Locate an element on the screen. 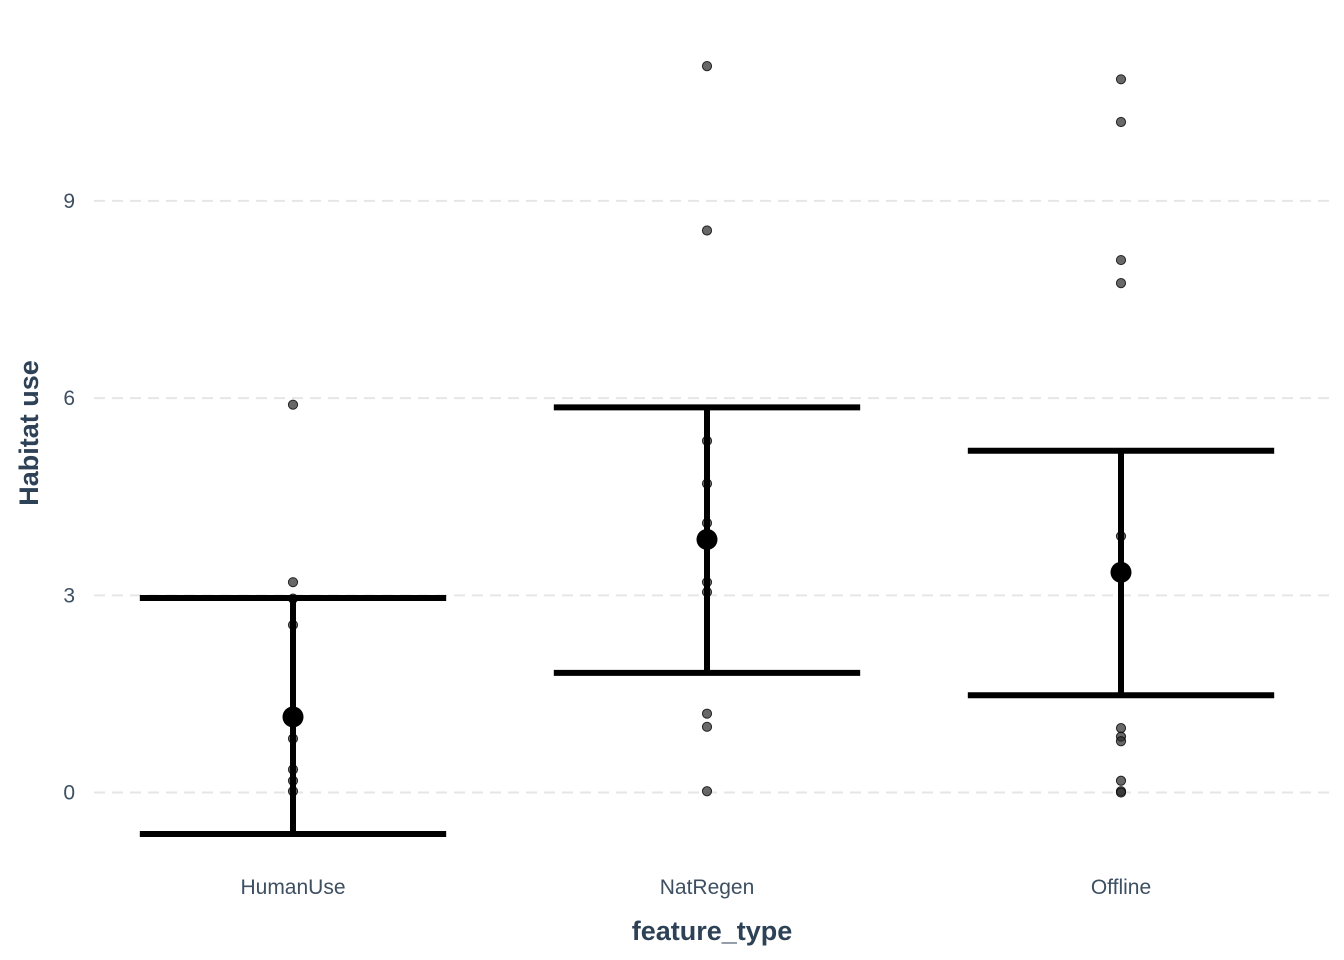 The width and height of the screenshot is (1344, 960). x-tick-label: HumanUse is located at coordinates (292, 887).